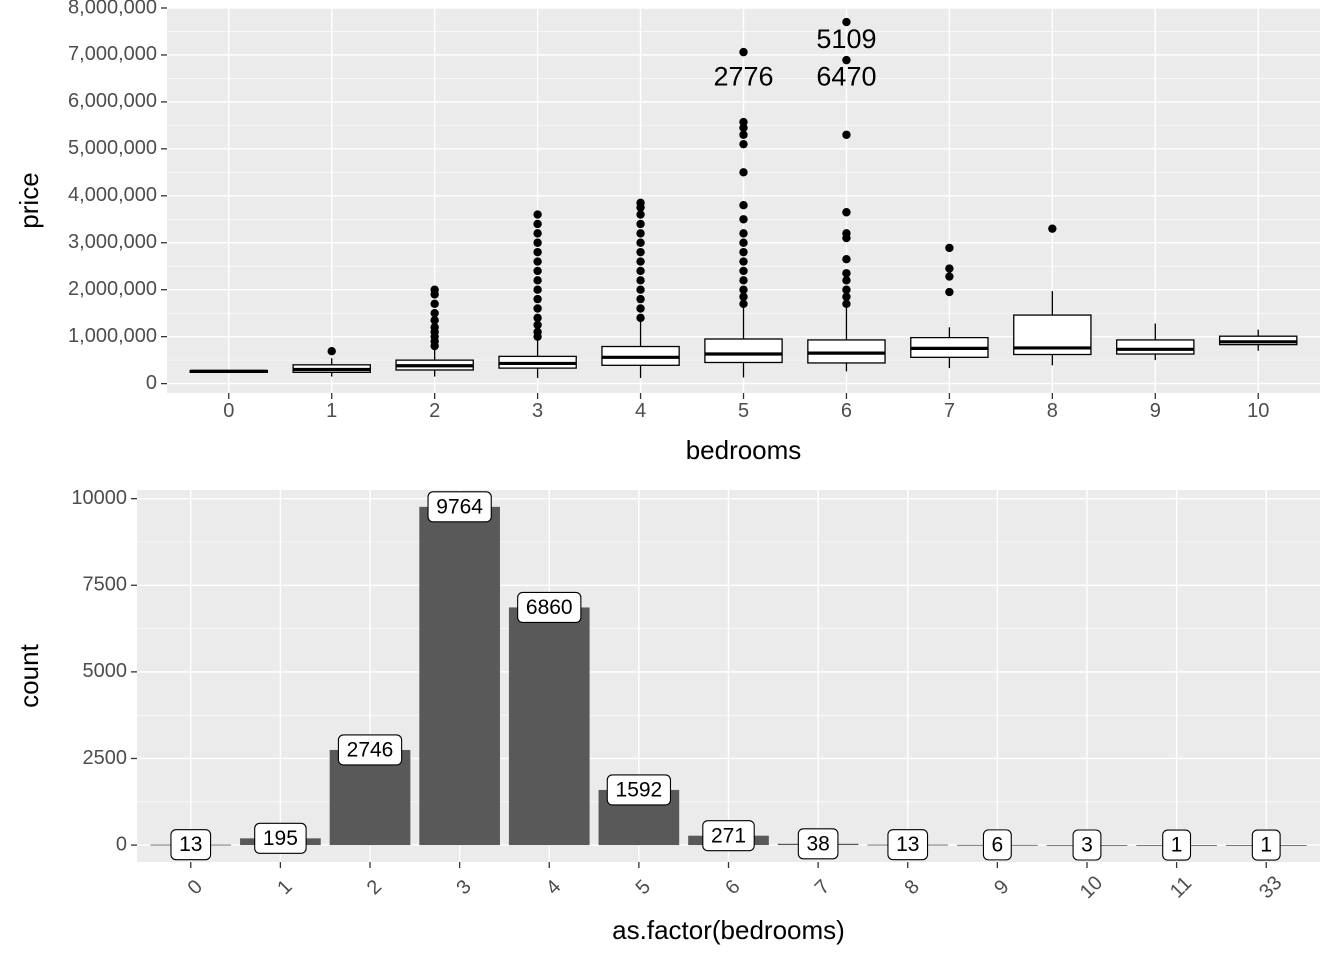 Image resolution: width=1344 pixels, height=960 pixels. Describe the element at coordinates (121, 844) in the screenshot. I see `bar-chart-y-tick-label: 0` at that location.